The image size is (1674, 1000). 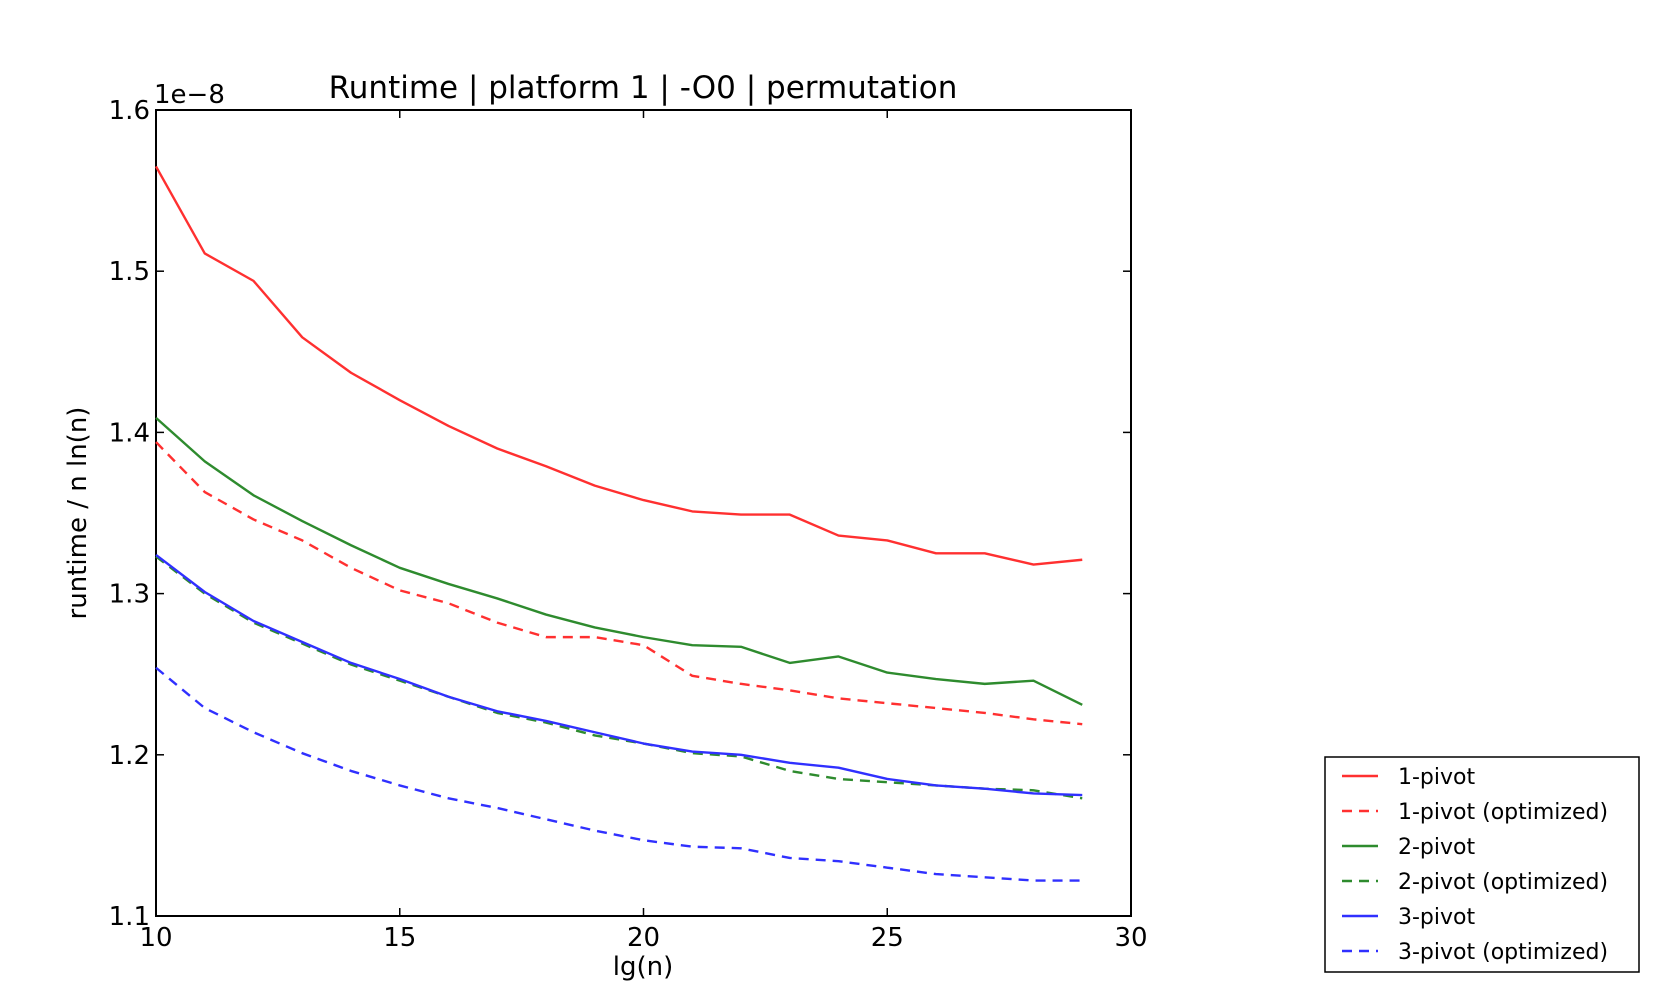 I want to click on y-tick-label: 1.5, so click(x=129, y=272).